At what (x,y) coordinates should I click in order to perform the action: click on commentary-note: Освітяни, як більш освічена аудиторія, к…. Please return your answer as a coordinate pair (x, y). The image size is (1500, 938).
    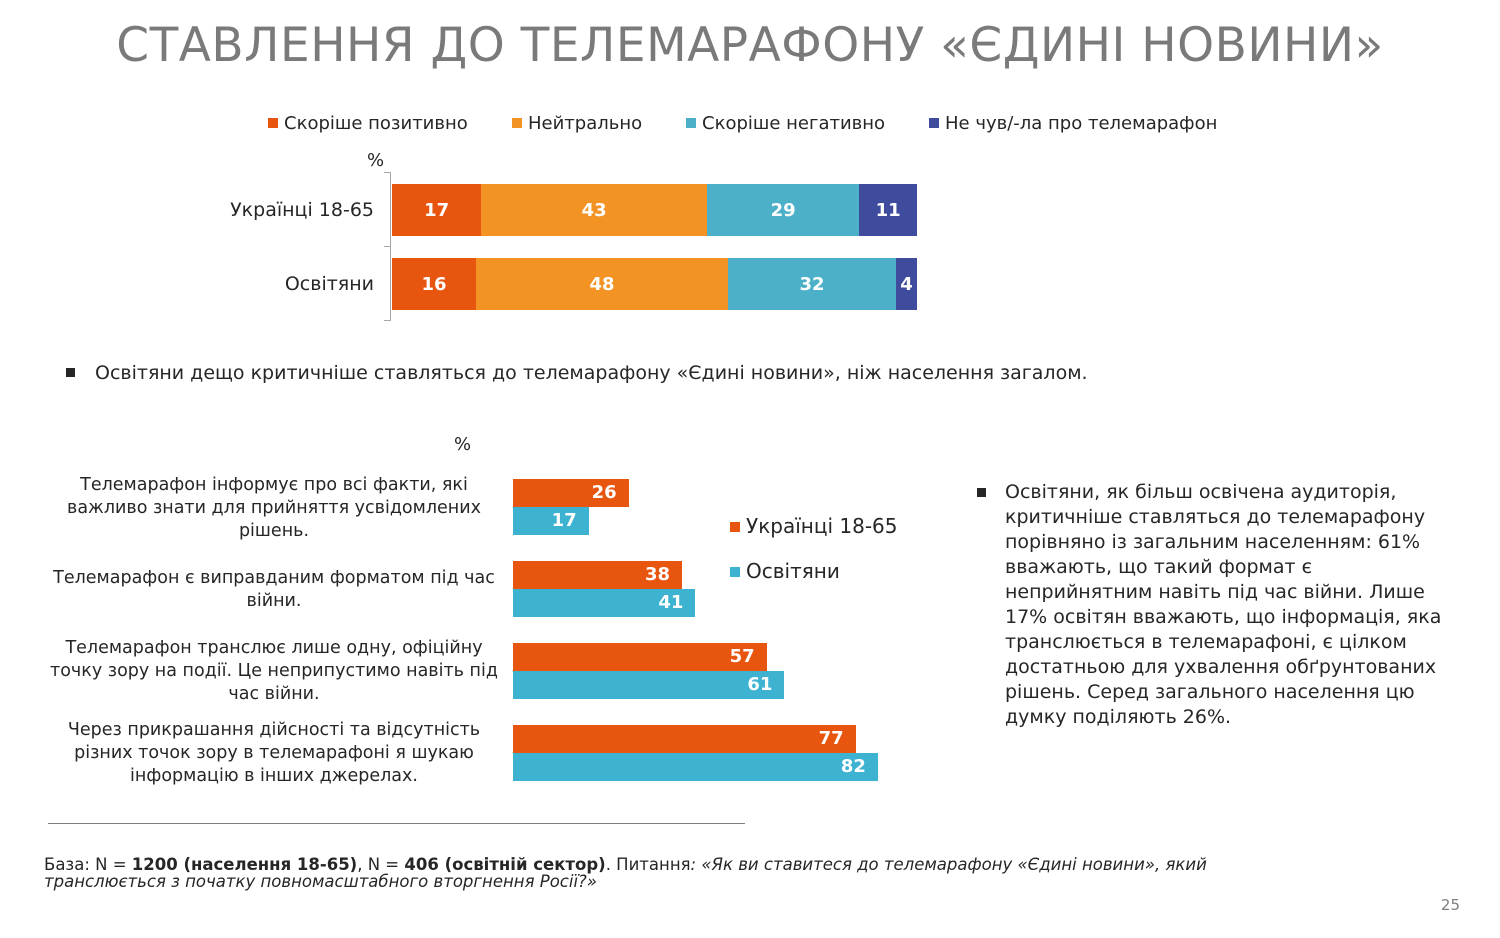
    Looking at the image, I should click on (1213, 605).